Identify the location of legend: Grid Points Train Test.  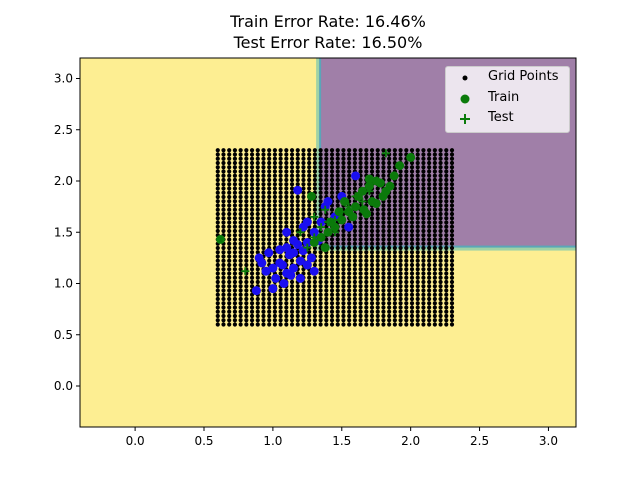
(507, 99).